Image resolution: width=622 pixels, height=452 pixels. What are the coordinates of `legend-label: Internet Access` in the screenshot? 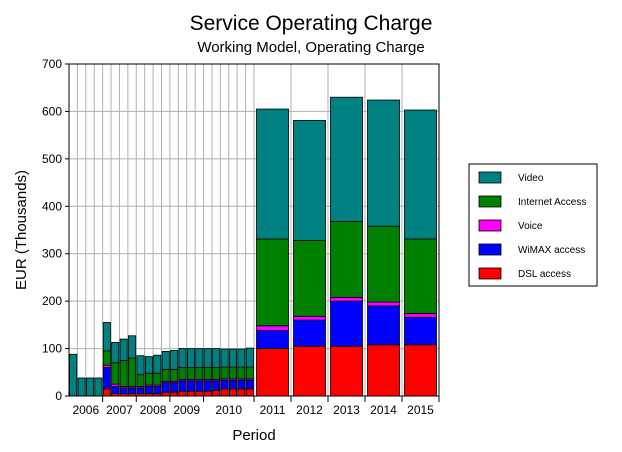 It's located at (552, 202).